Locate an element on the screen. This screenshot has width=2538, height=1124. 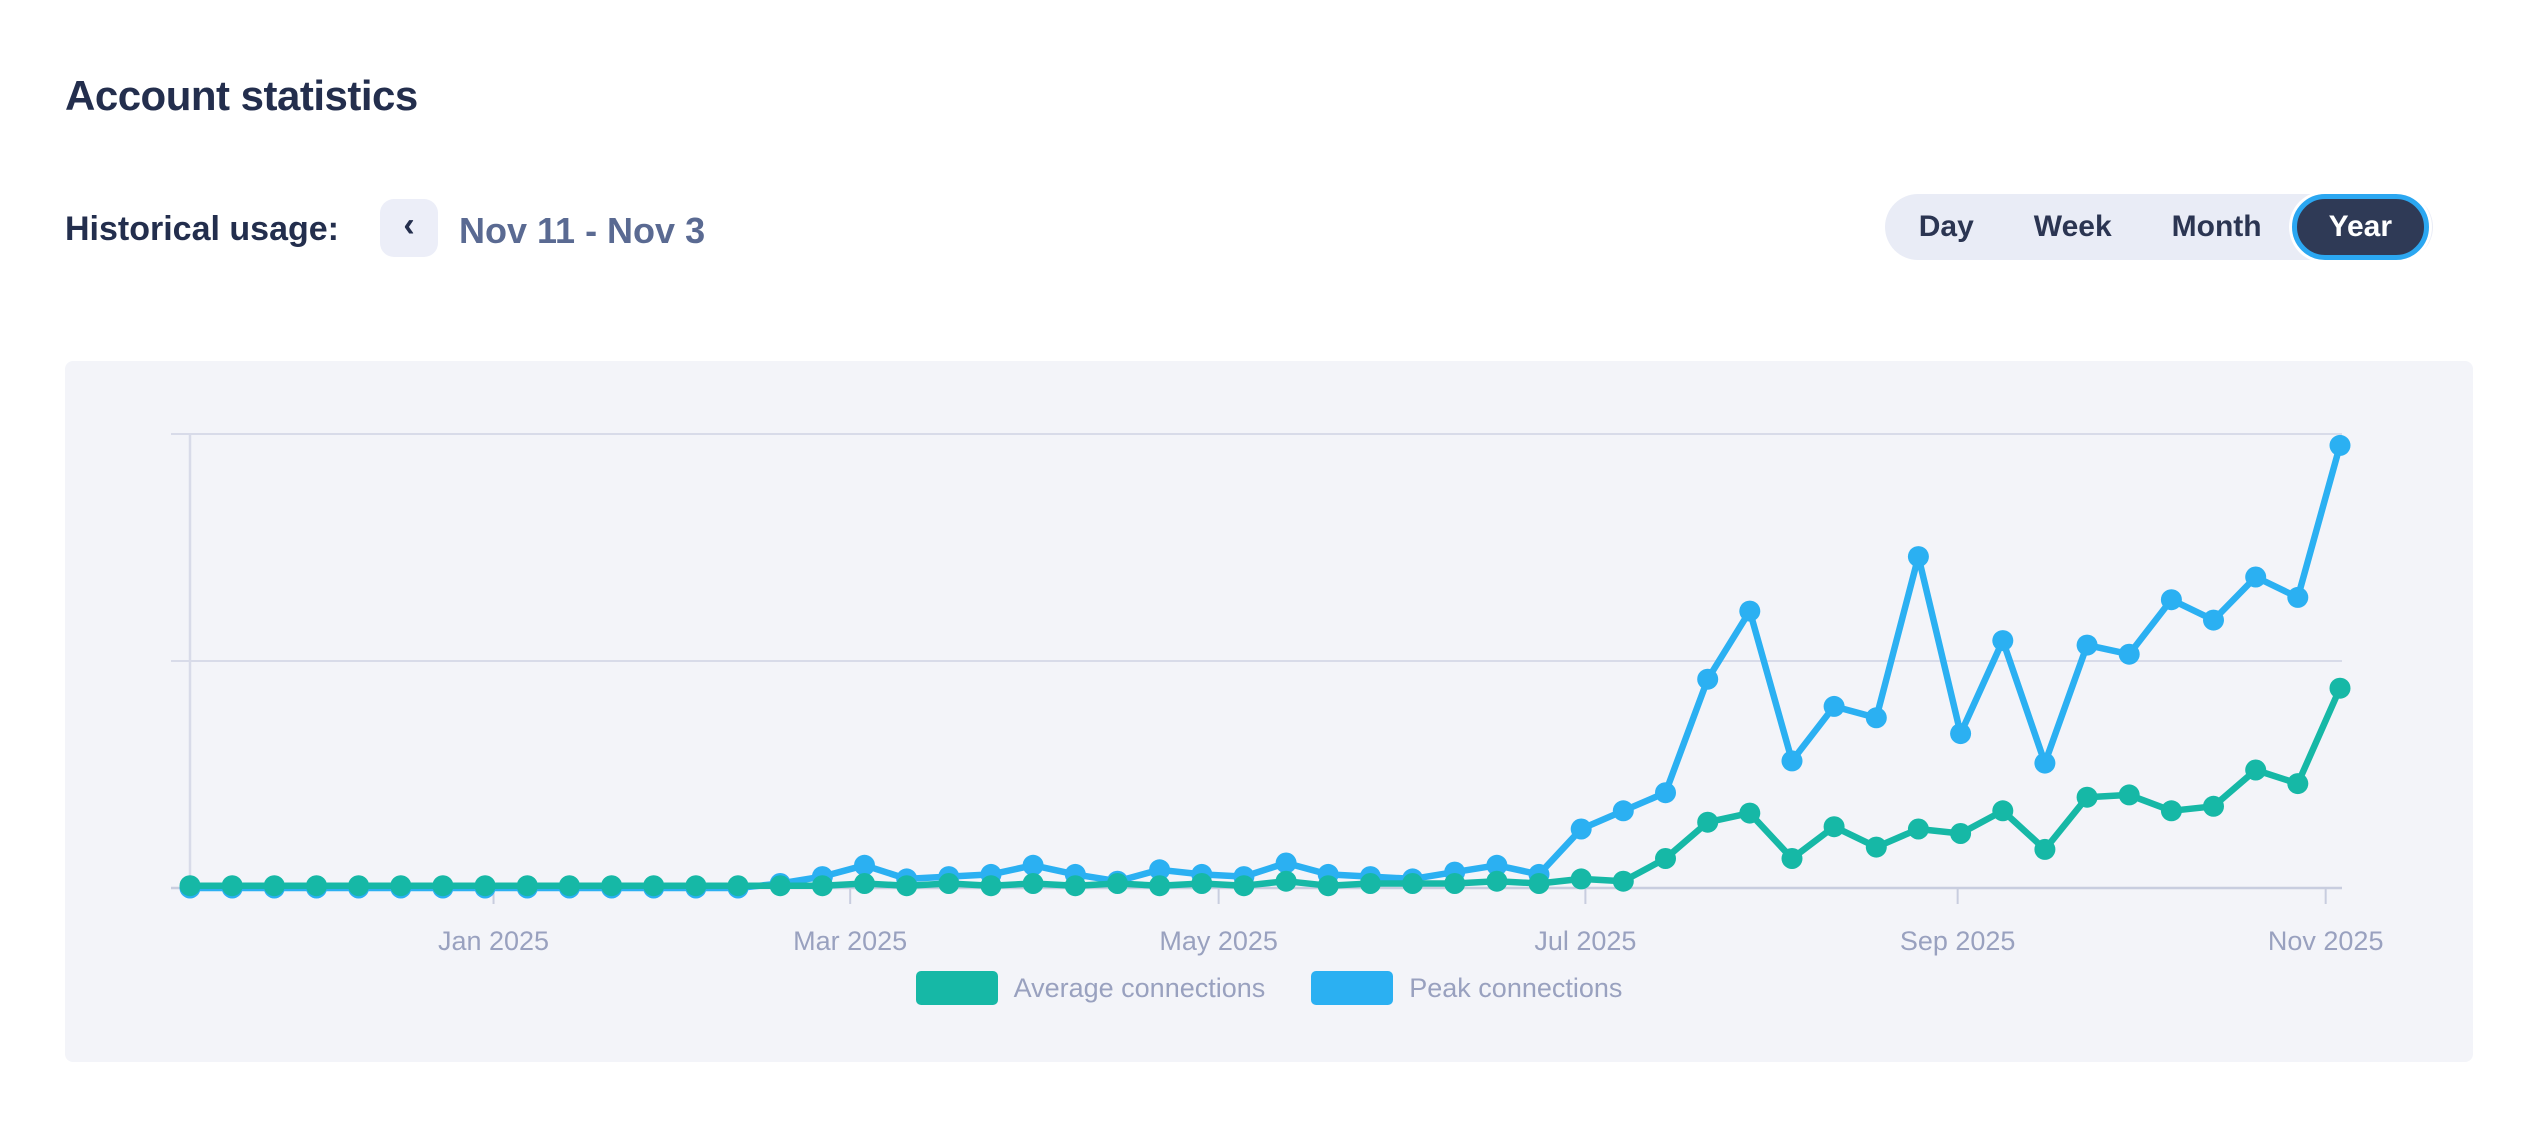
historical-usage-label: Historical usage: is located at coordinates (202, 229).